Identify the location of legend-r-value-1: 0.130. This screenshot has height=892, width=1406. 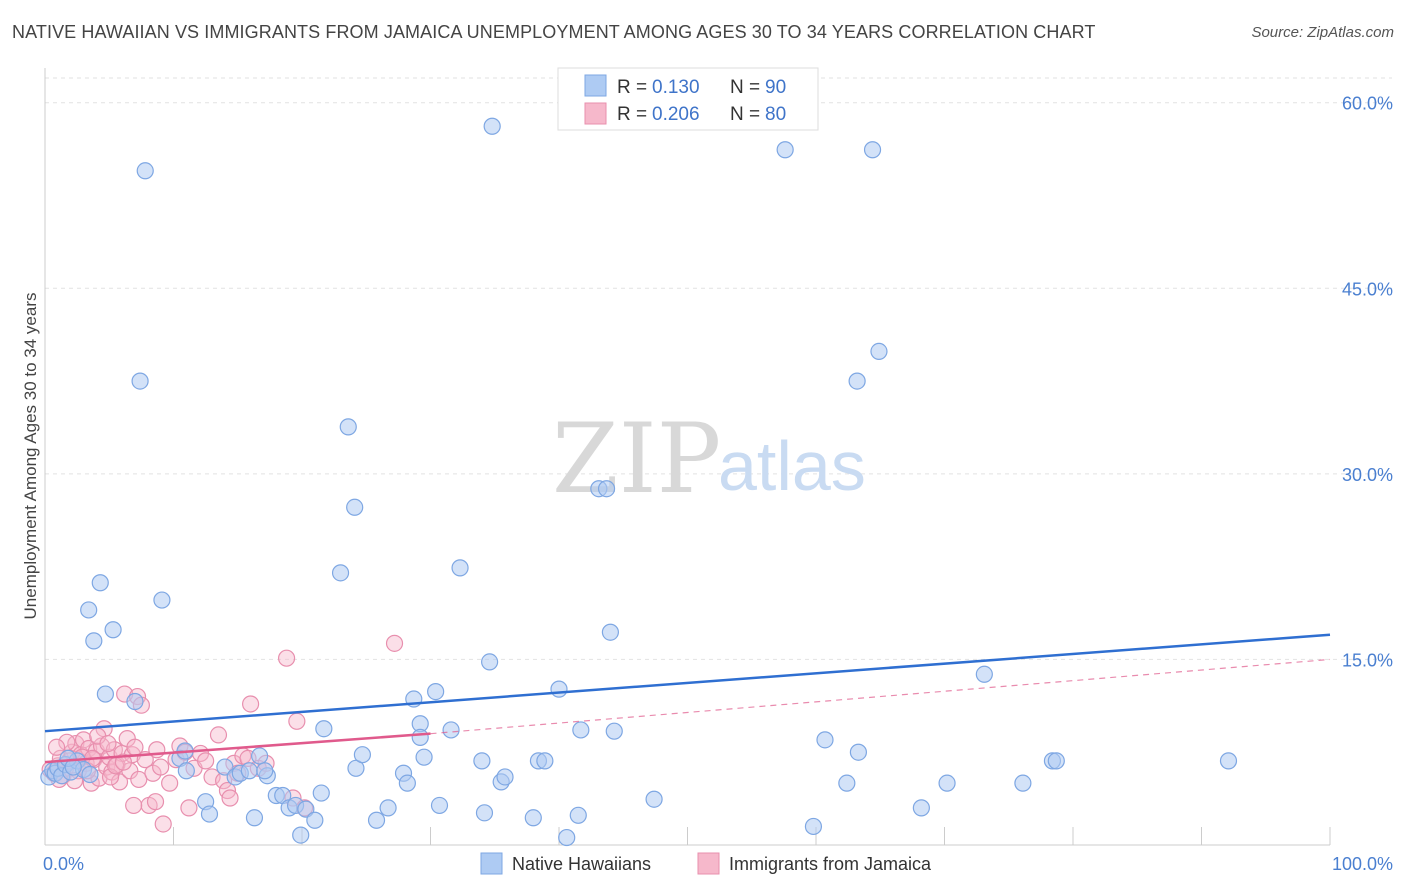
(676, 87).